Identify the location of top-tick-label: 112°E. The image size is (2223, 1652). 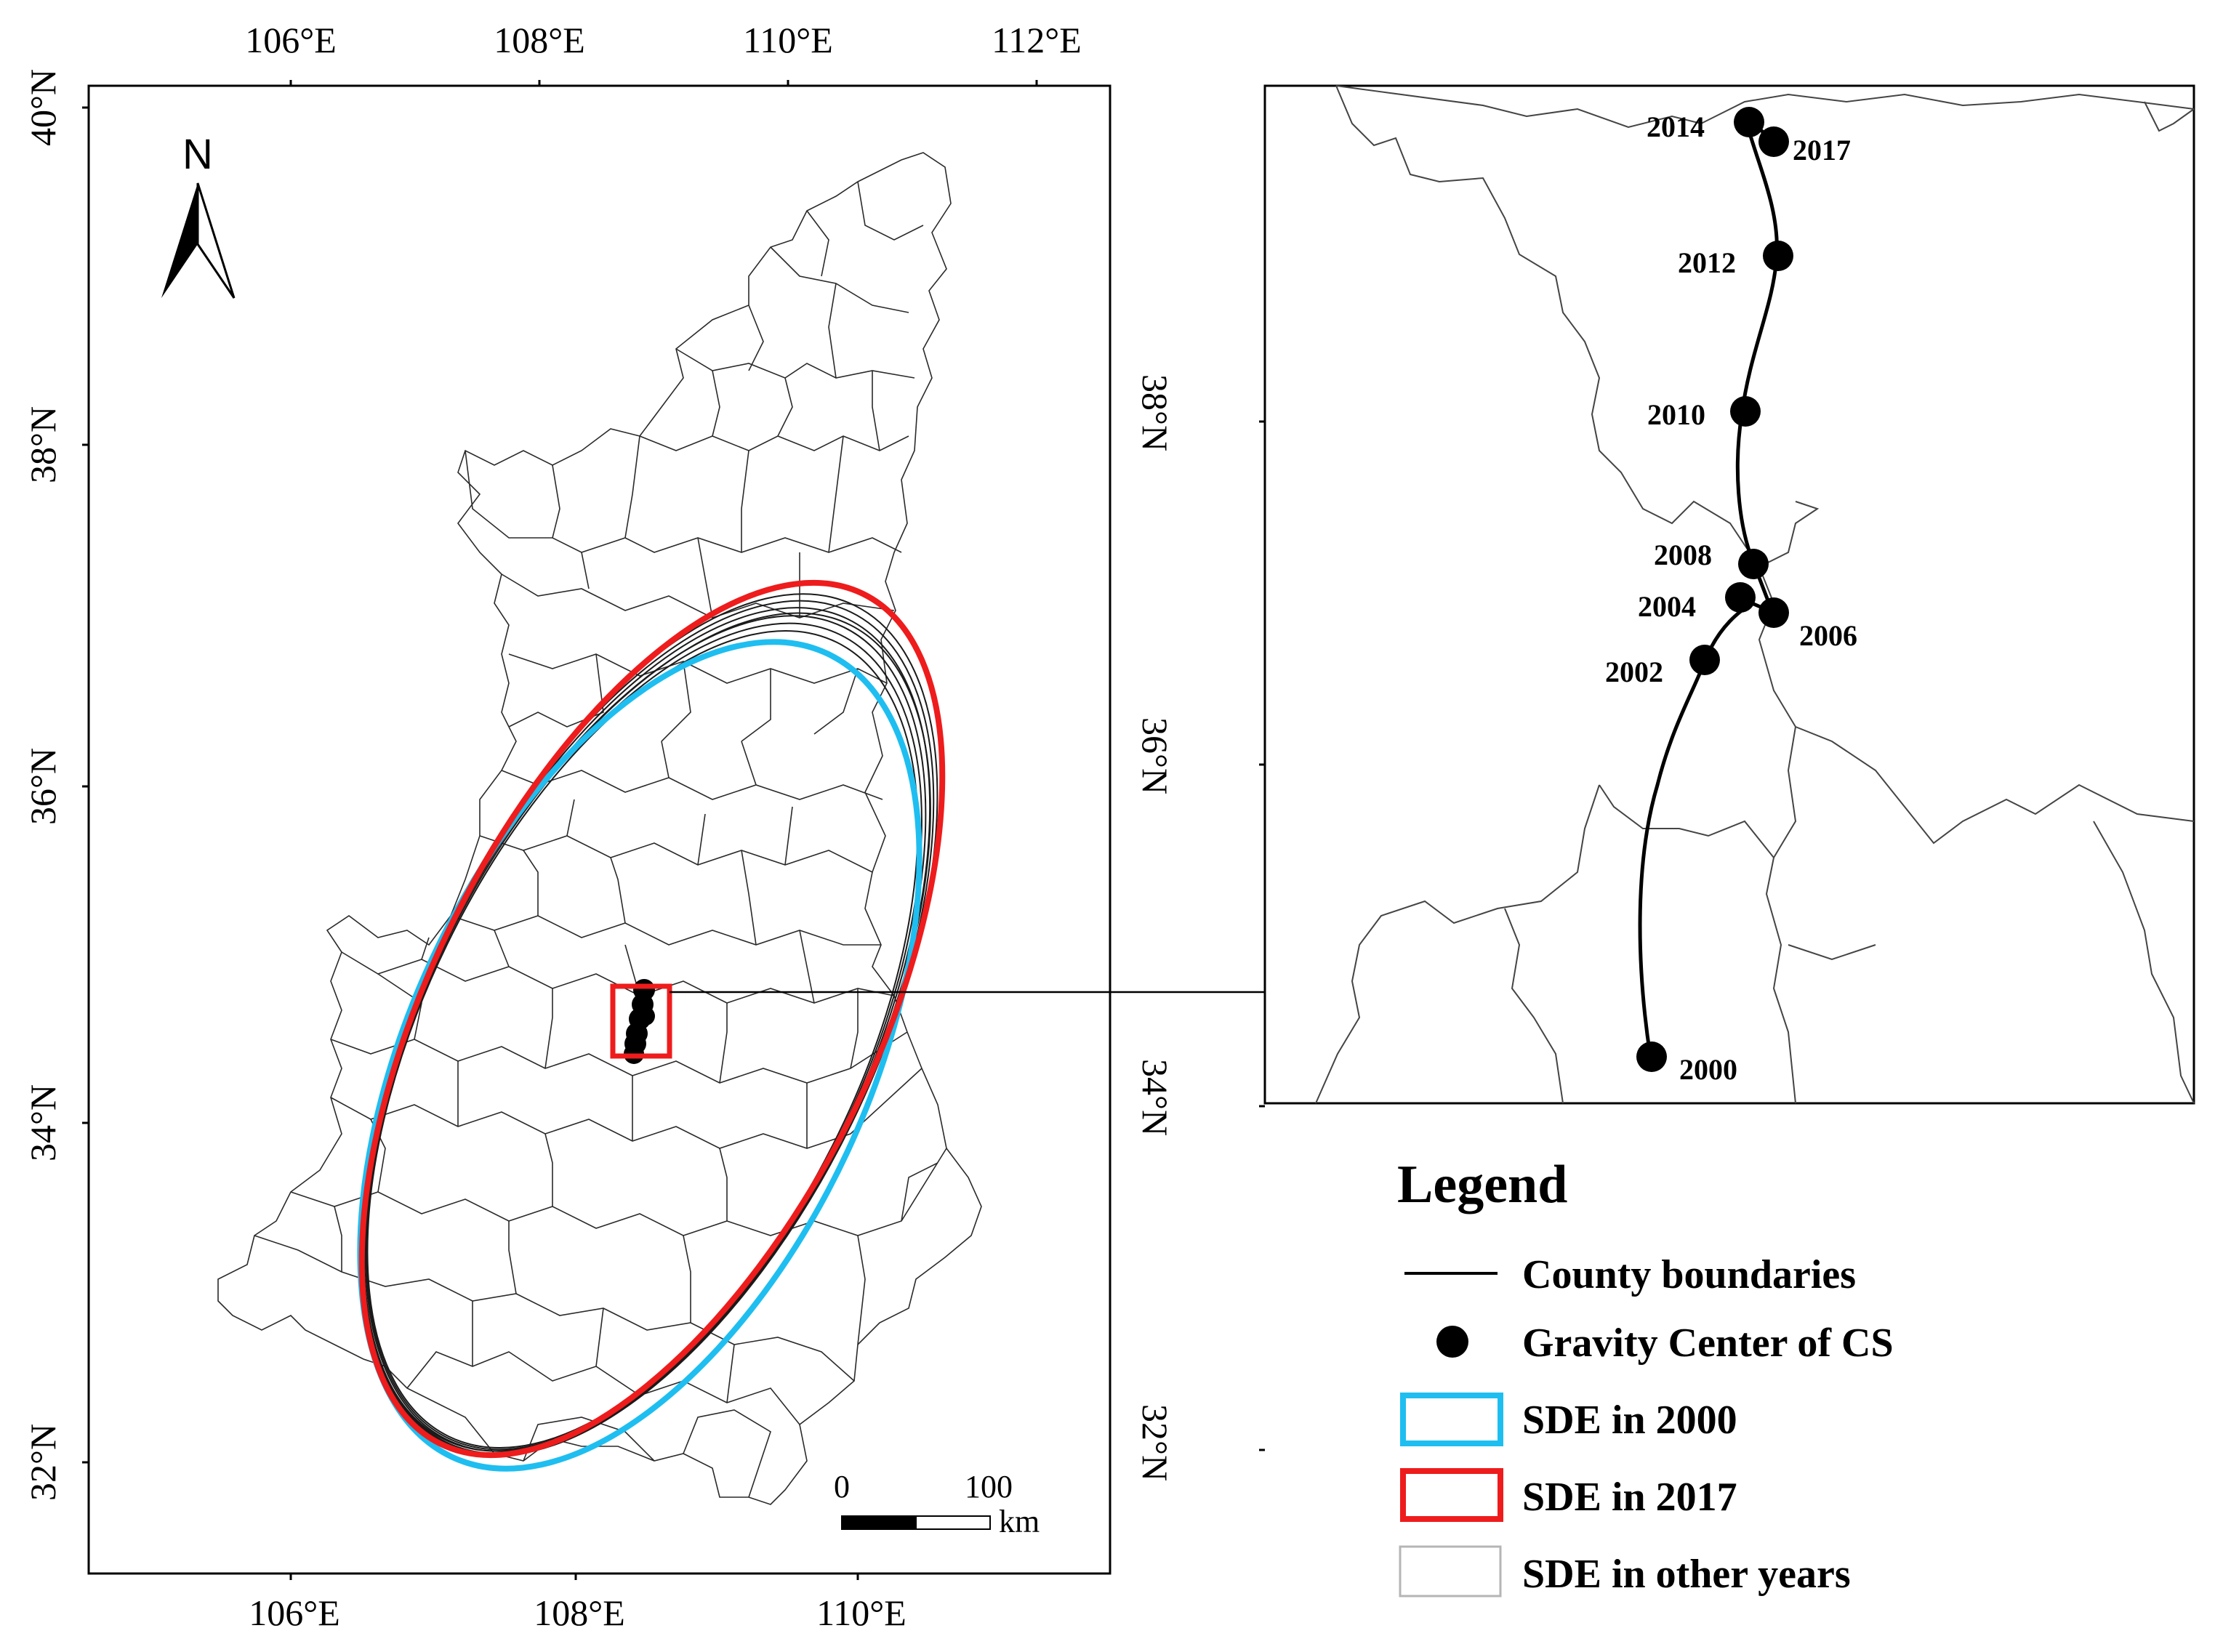
(1037, 40).